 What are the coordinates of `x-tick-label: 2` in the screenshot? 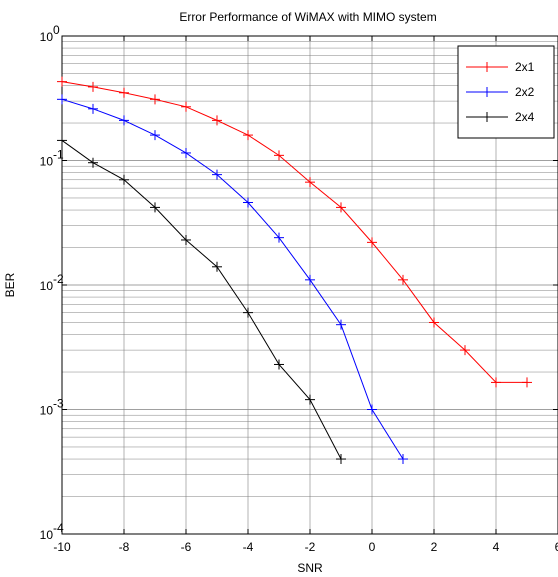 It's located at (434, 547).